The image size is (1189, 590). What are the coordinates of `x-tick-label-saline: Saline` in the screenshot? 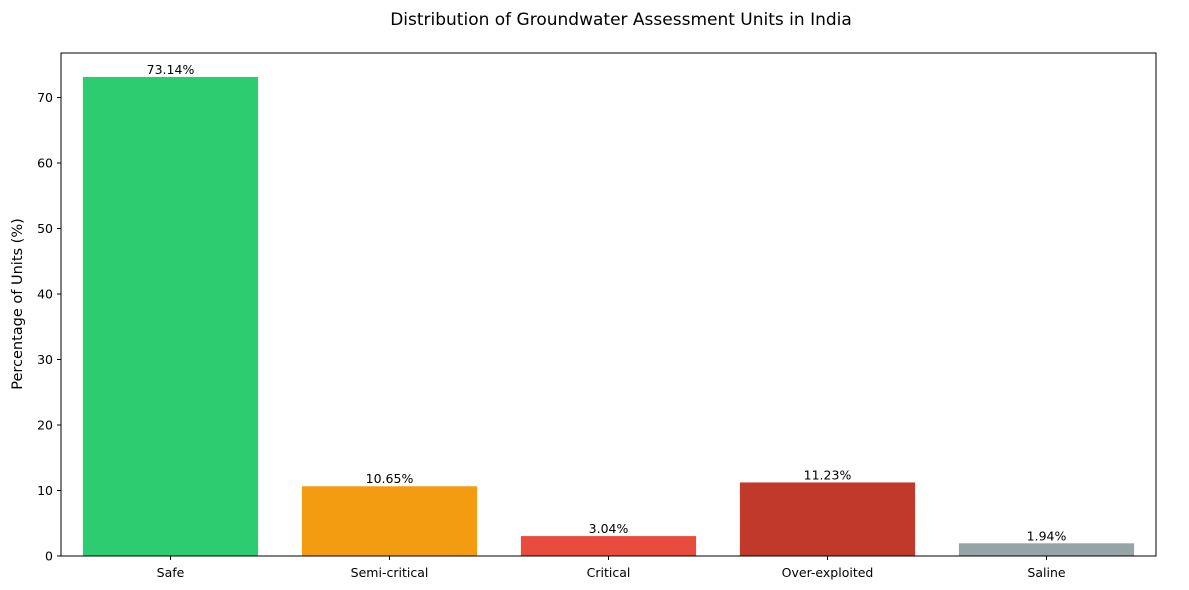 It's located at (1046, 572).